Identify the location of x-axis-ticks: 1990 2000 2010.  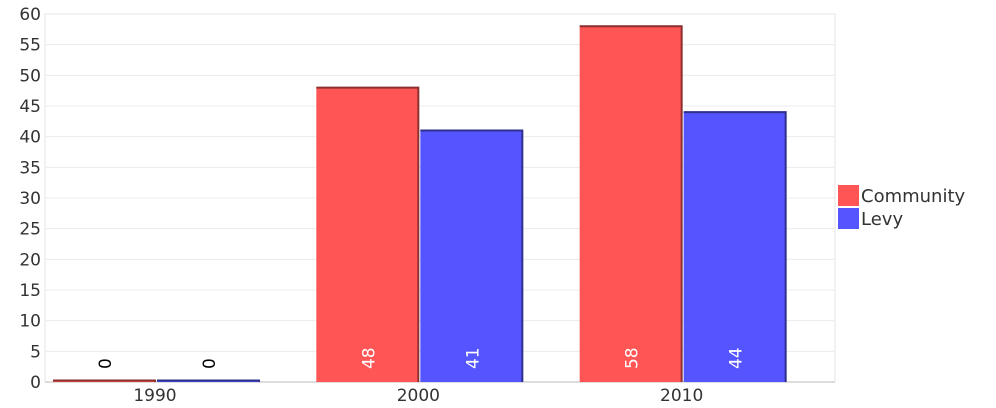
(418, 396).